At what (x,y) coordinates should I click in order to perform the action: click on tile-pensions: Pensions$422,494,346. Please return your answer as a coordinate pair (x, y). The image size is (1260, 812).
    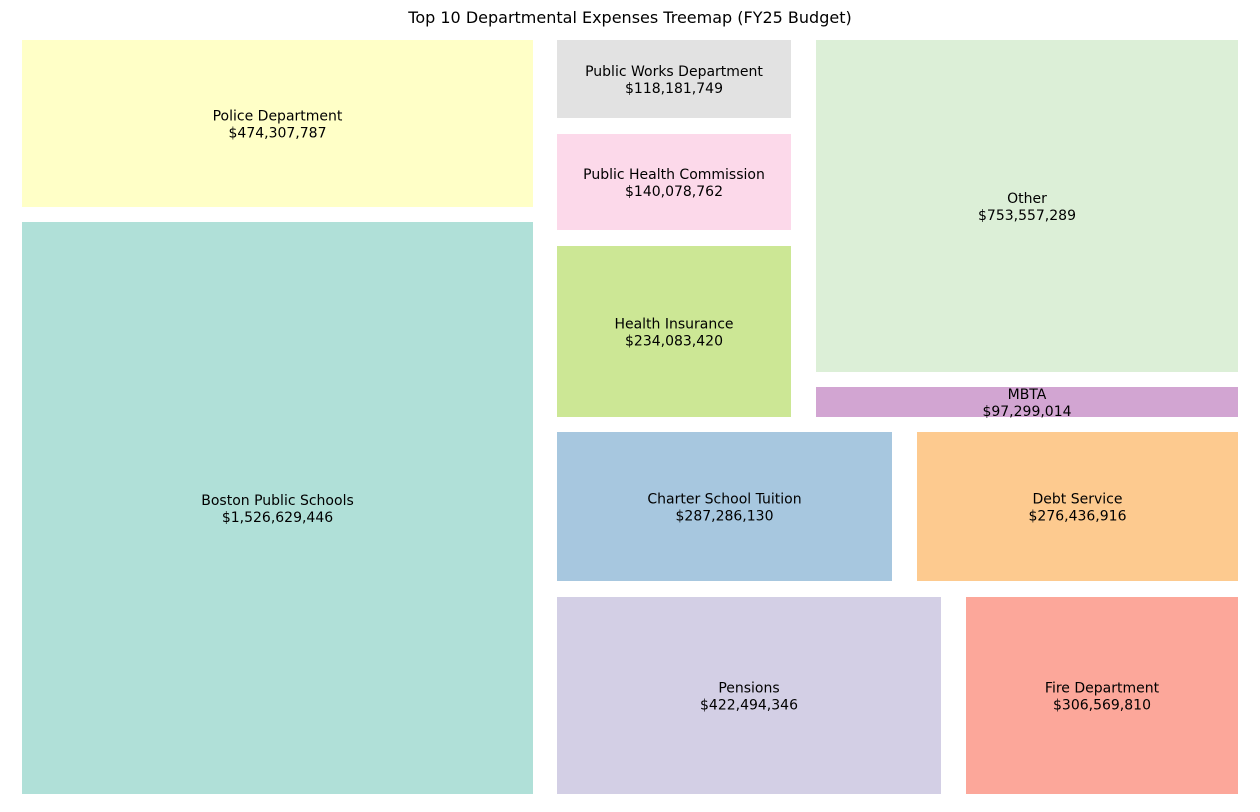
    Looking at the image, I should click on (749, 695).